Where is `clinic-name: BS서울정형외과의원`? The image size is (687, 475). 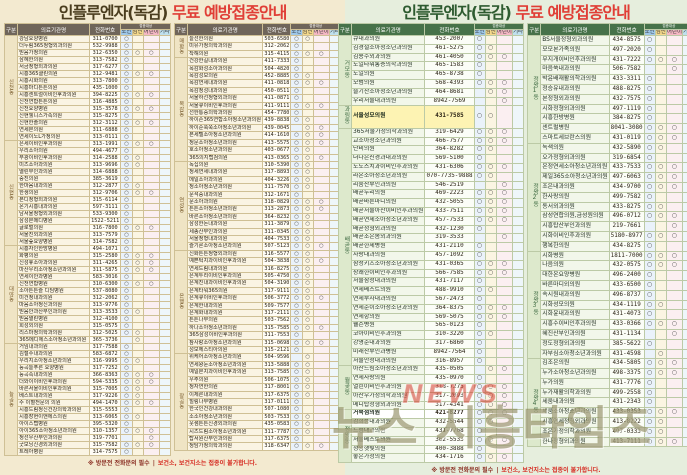
clinic-name: BS서울정형외과의원 is located at coordinates (575, 40).